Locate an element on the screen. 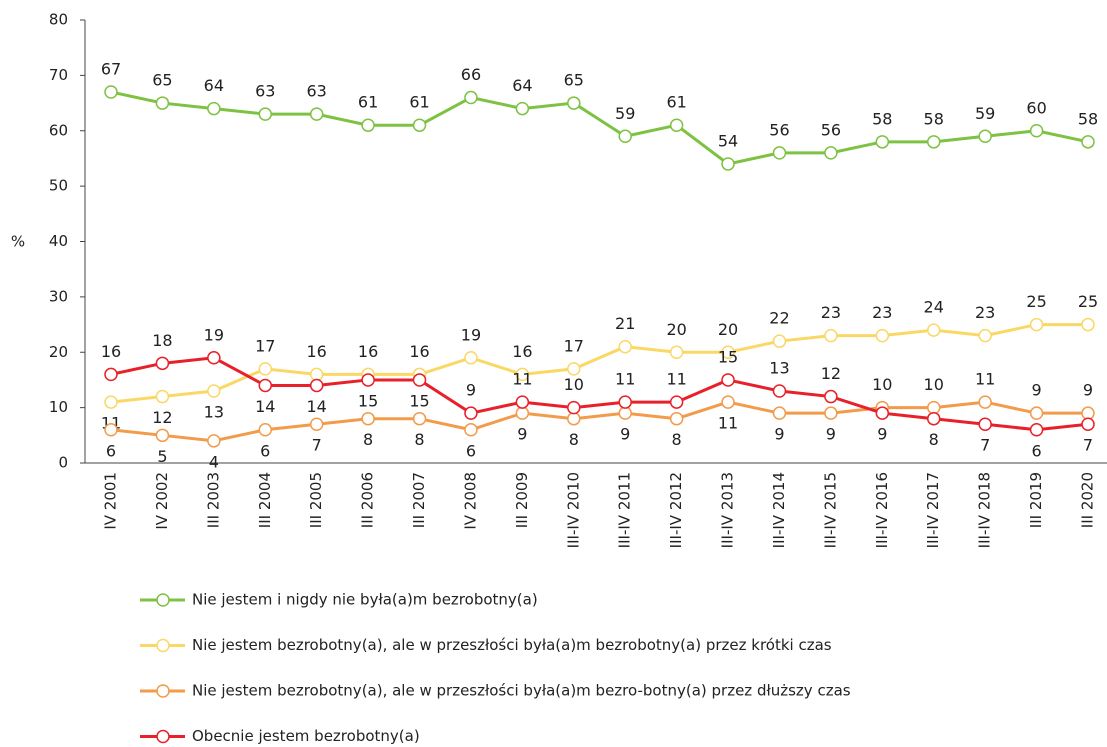 The width and height of the screenshot is (1107, 747). x-tick-label: III-IV 2011 is located at coordinates (625, 510).